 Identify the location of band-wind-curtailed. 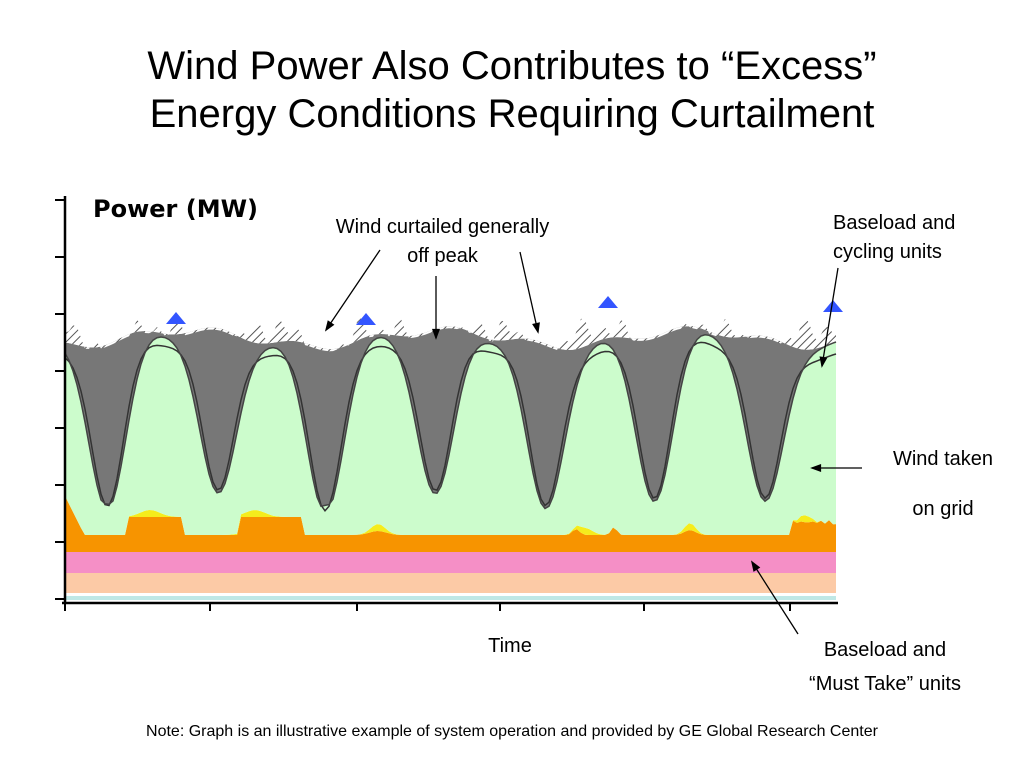
(450, 334).